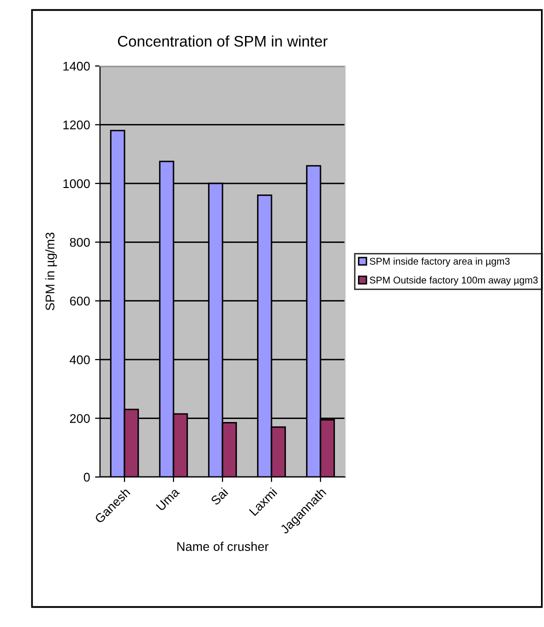 The height and width of the screenshot is (627, 544). I want to click on y-tick-label: 1200, so click(76, 125).